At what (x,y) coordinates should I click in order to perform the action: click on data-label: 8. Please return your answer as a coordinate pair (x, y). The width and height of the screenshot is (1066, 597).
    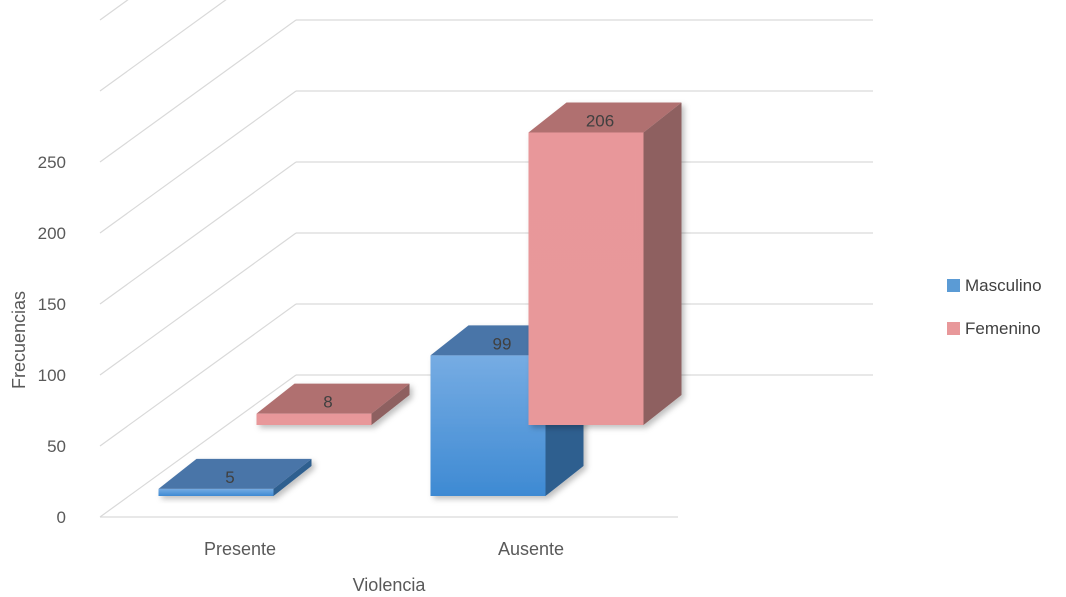
    Looking at the image, I should click on (327, 402).